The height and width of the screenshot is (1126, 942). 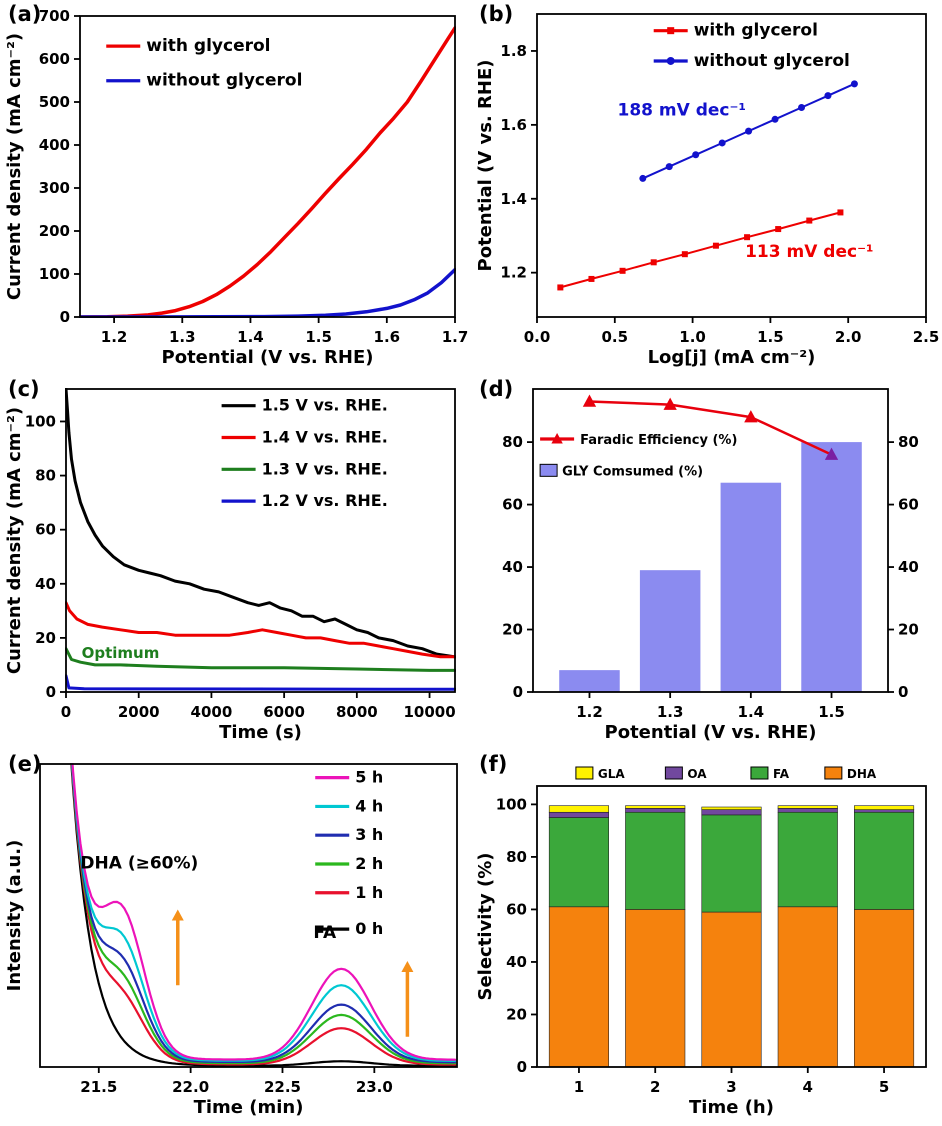 What do you see at coordinates (884, 1087) in the screenshot?
I see `svg-text: 5` at bounding box center [884, 1087].